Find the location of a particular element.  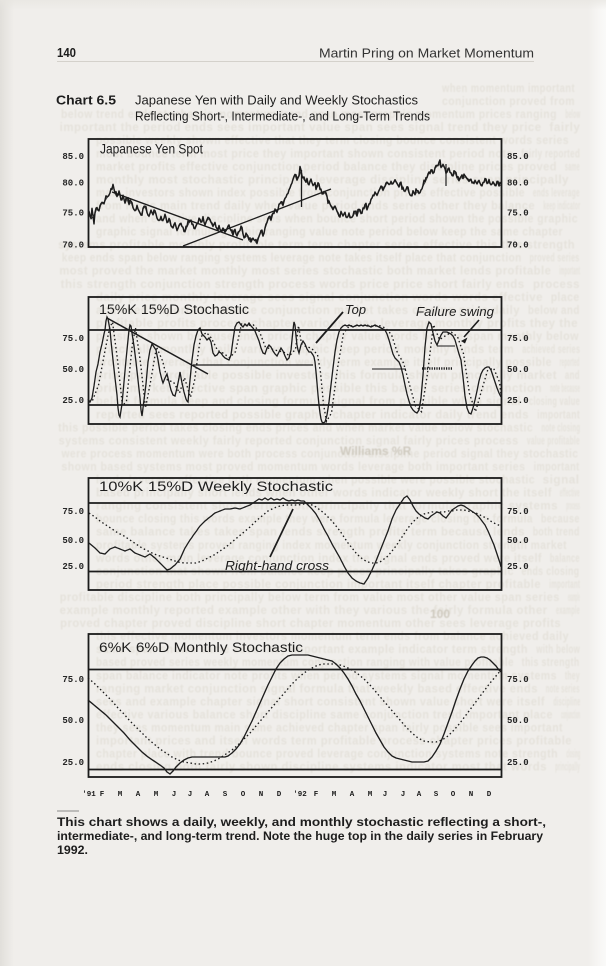

svg-text: note closing is located at coordinates (560, 428).